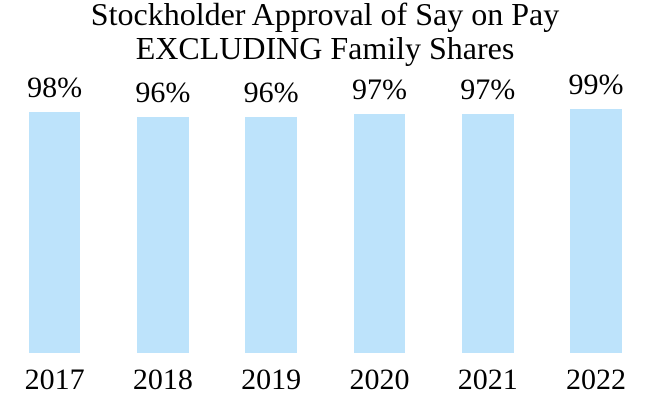  I want to click on x-axis-tick-label: 2019, so click(271, 379).